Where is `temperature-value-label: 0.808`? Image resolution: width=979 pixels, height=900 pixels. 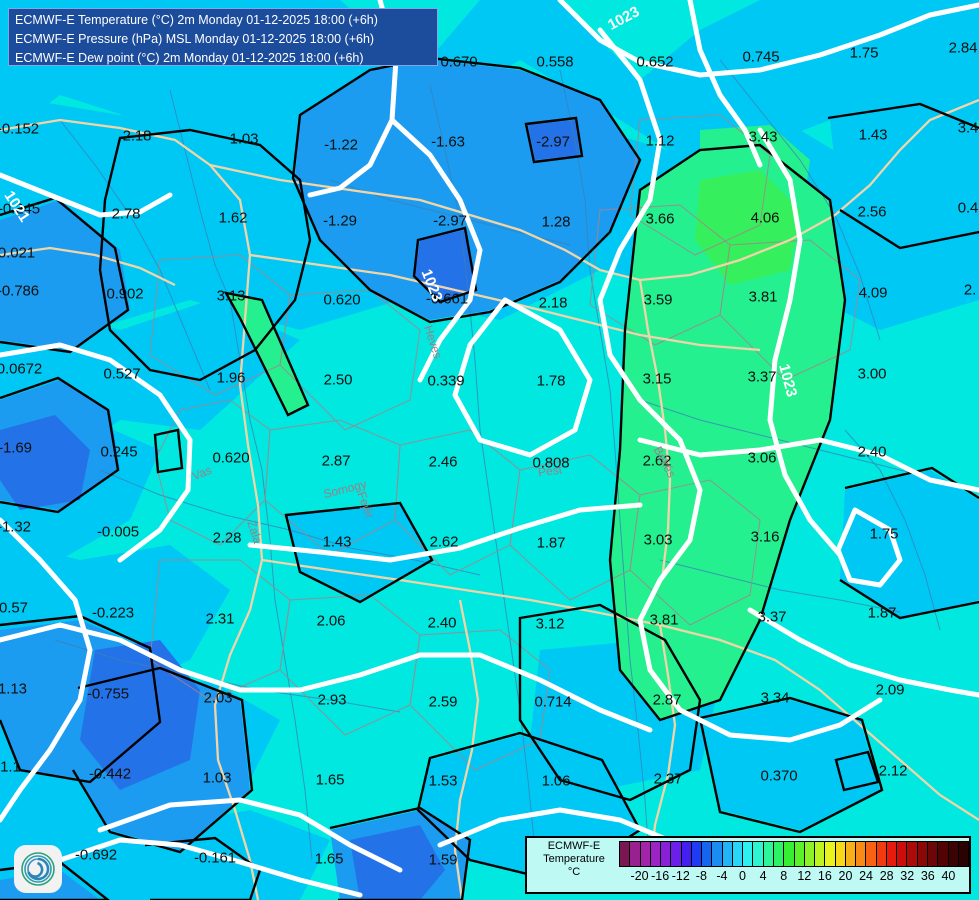 temperature-value-label: 0.808 is located at coordinates (551, 463).